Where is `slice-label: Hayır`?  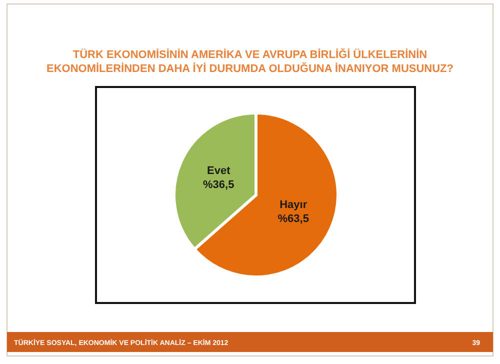 slice-label: Hayır is located at coordinates (294, 204).